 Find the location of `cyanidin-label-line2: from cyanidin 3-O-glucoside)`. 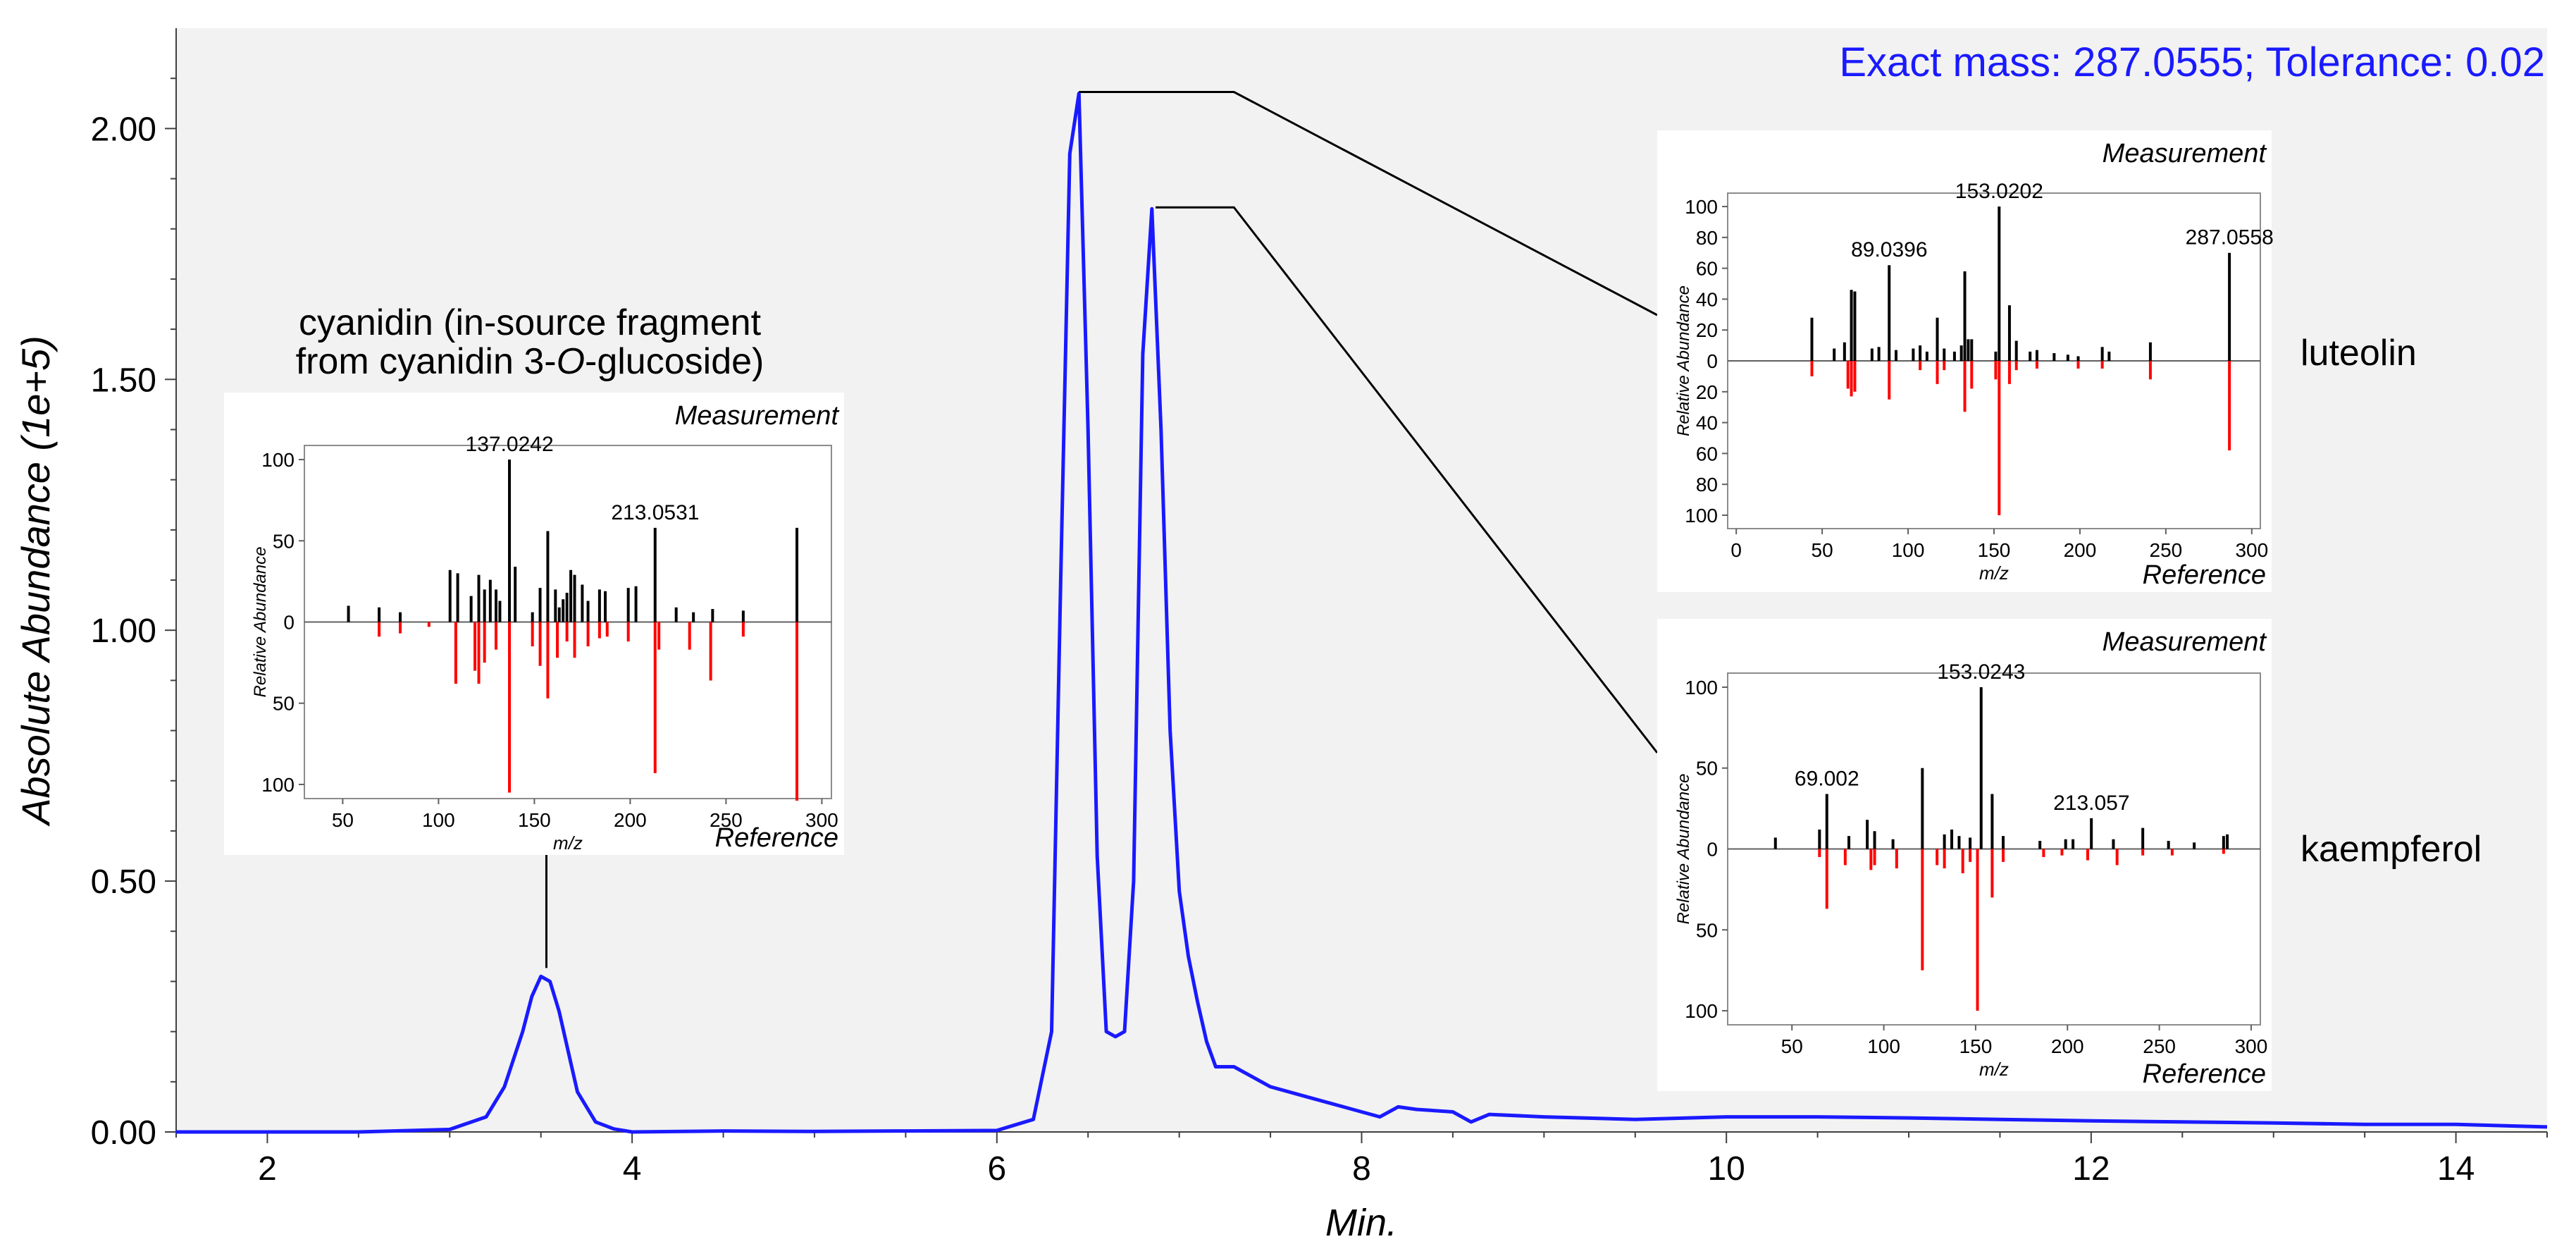

cyanidin-label-line2: from cyanidin 3-O-glucoside) is located at coordinates (530, 361).